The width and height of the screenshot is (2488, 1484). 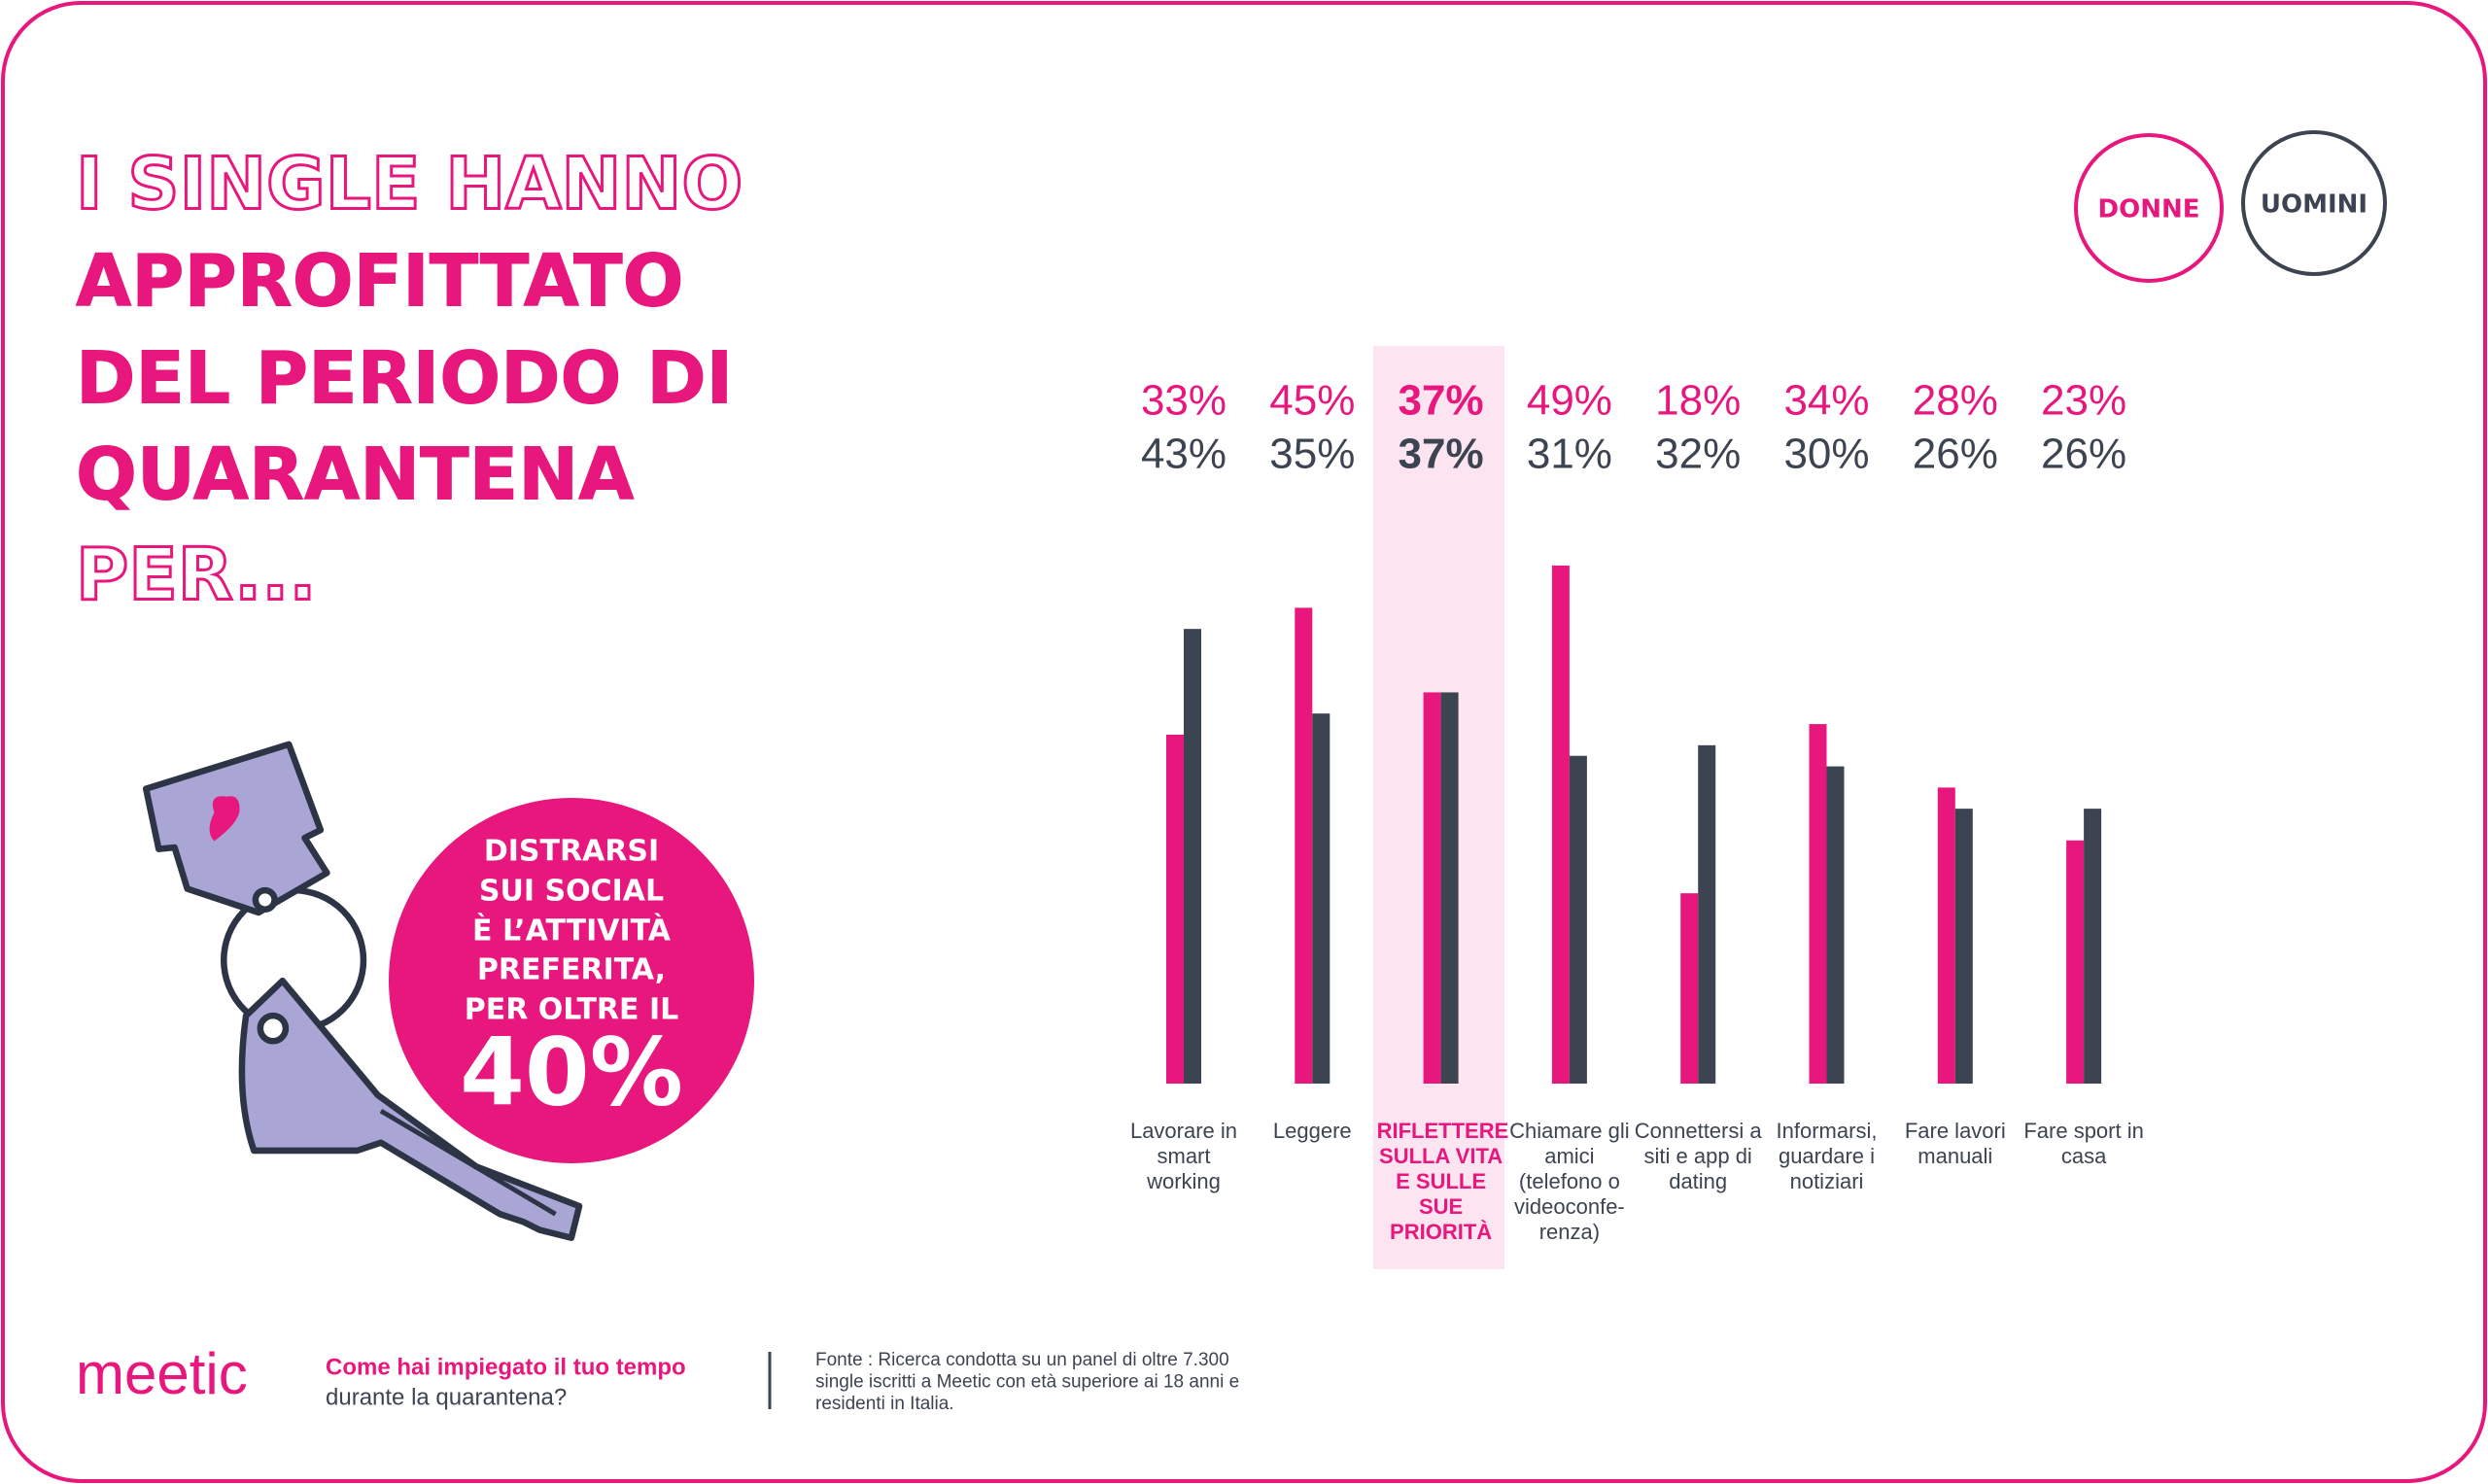 What do you see at coordinates (355, 475) in the screenshot?
I see `title-line: QUARANTENA` at bounding box center [355, 475].